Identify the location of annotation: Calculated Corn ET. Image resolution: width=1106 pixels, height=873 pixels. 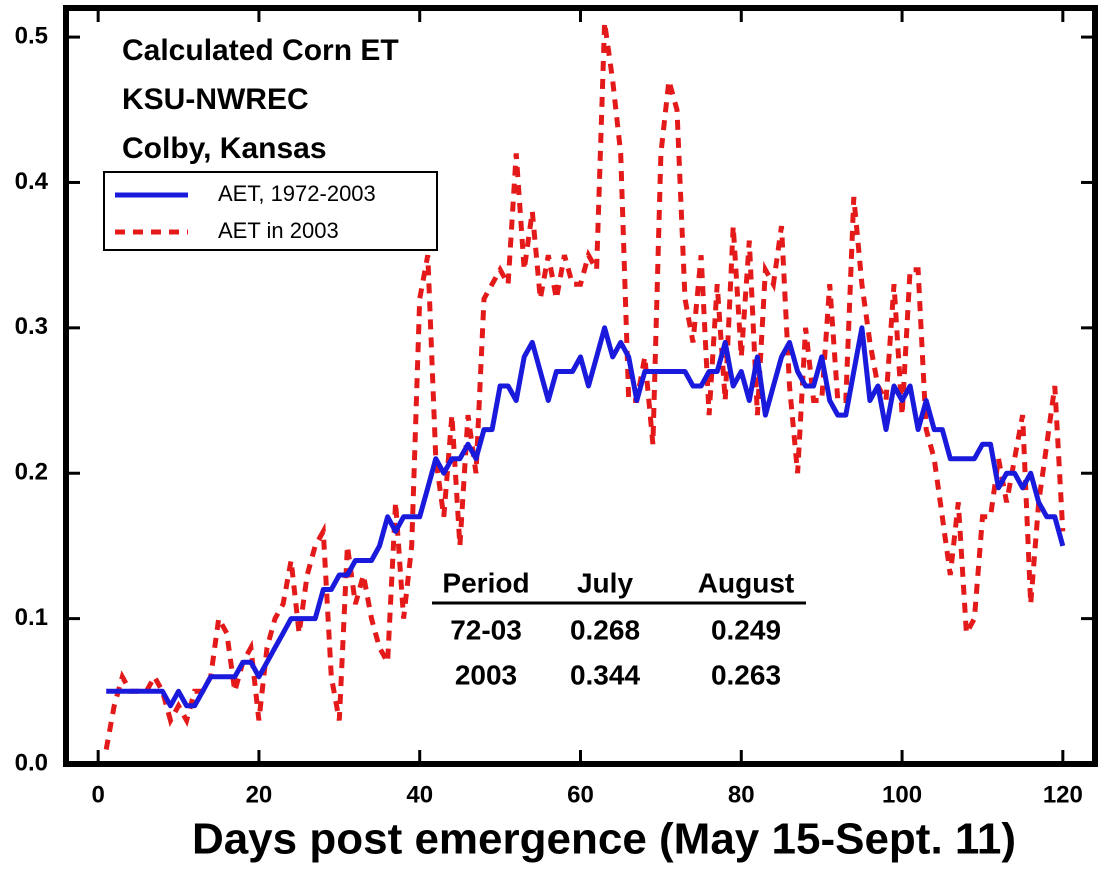
(260, 50).